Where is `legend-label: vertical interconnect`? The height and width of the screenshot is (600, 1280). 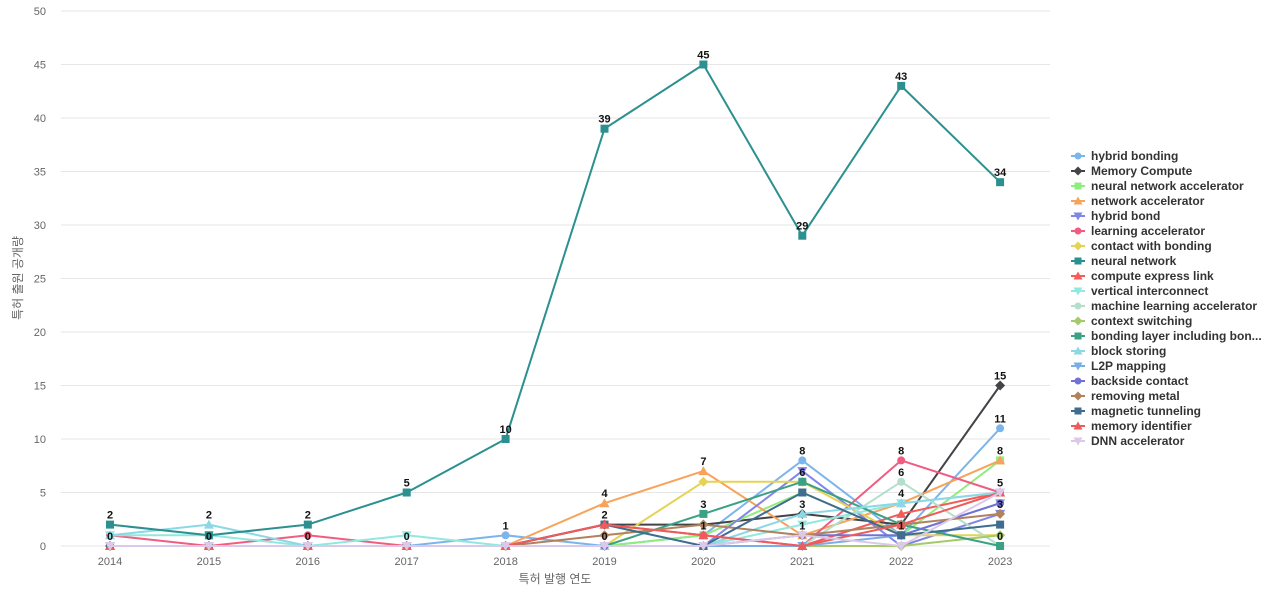 legend-label: vertical interconnect is located at coordinates (1149, 291).